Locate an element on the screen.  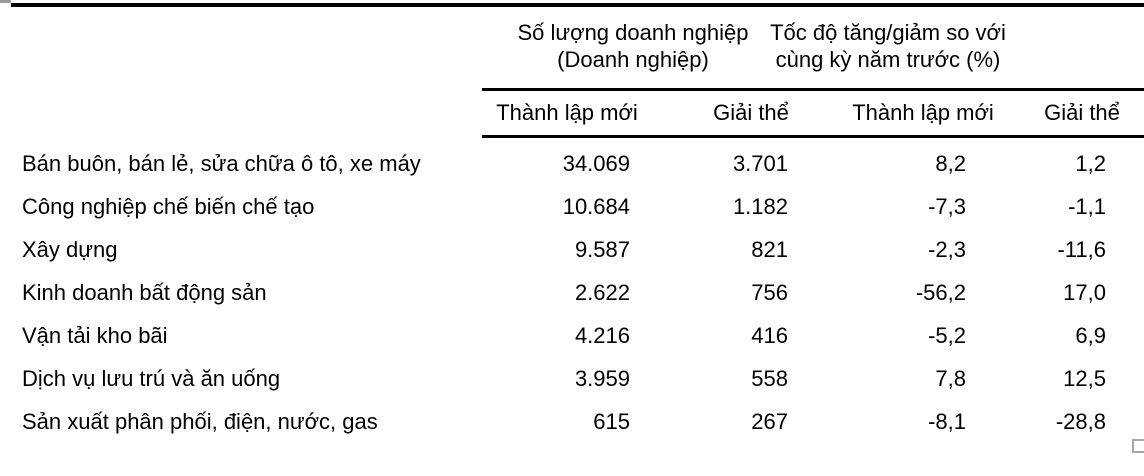
subheader-divider-rule is located at coordinates (813, 136).